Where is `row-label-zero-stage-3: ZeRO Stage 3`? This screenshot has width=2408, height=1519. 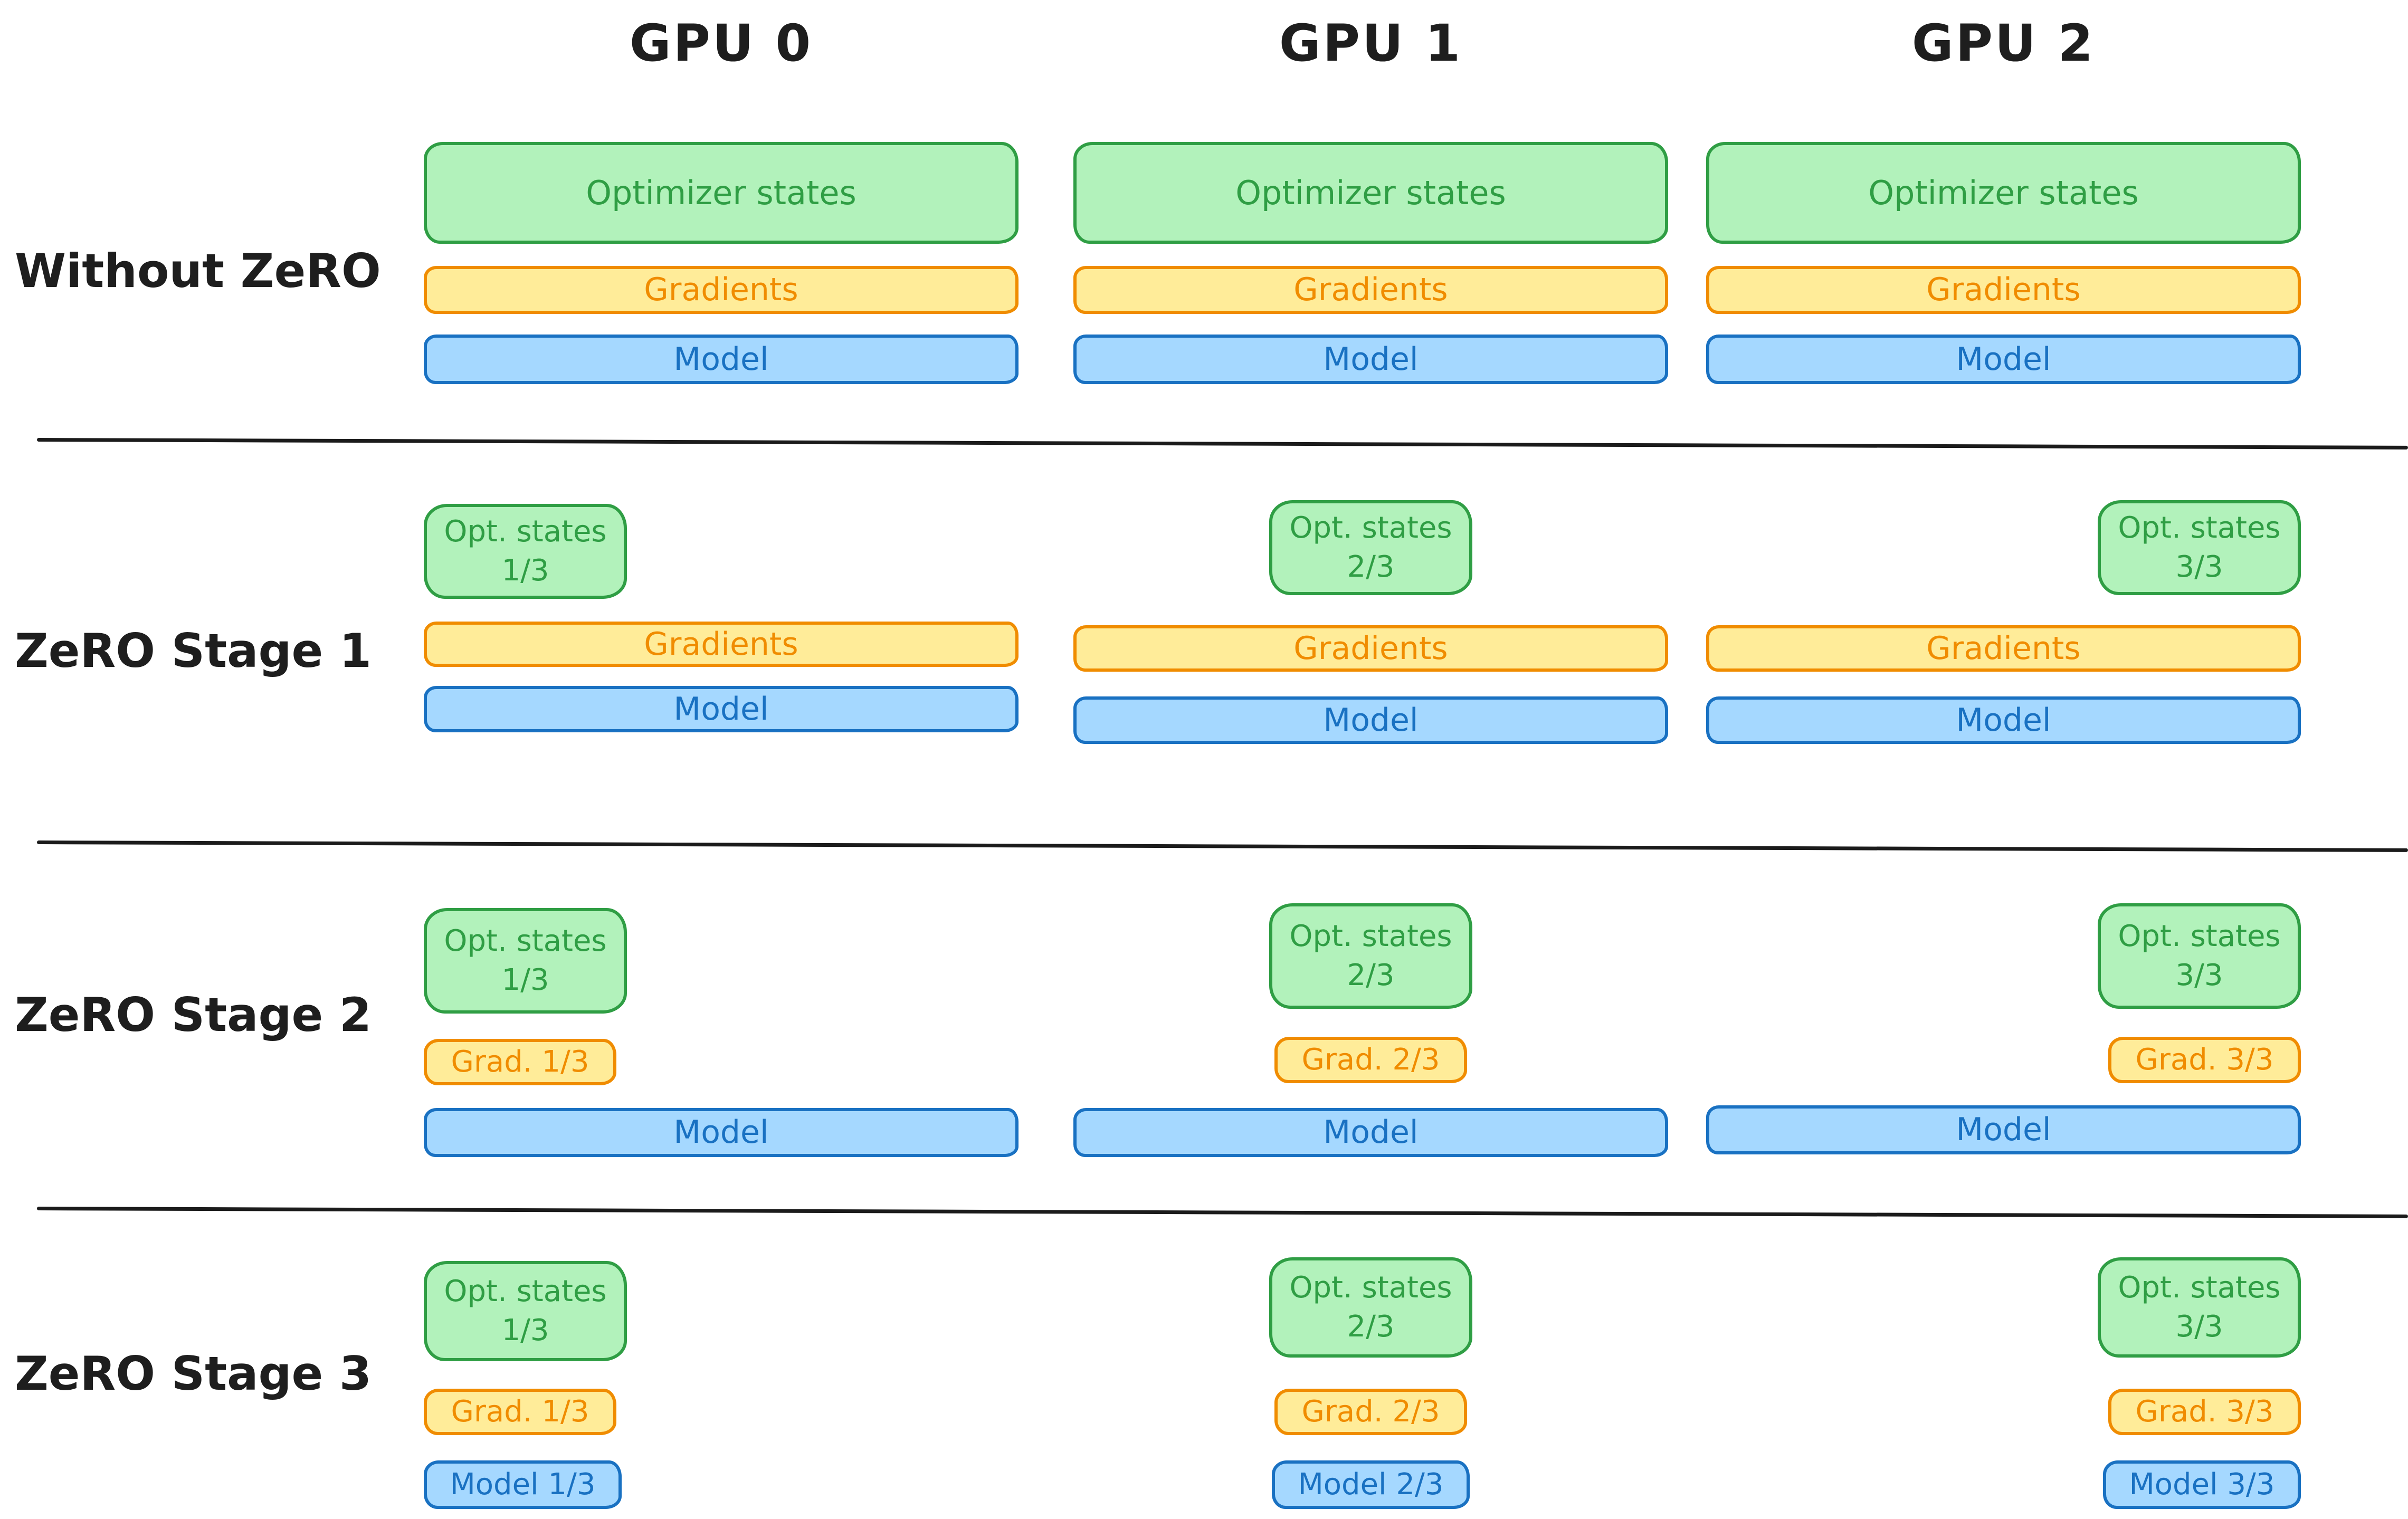
row-label-zero-stage-3: ZeRO Stage 3 is located at coordinates (193, 1373).